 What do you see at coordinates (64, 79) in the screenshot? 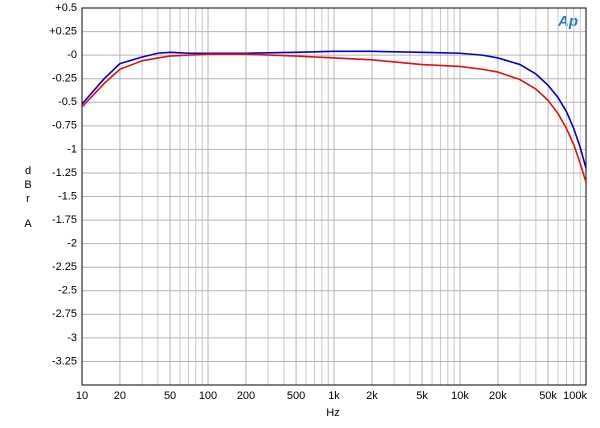
I see `y-tick-label: -0.25` at bounding box center [64, 79].